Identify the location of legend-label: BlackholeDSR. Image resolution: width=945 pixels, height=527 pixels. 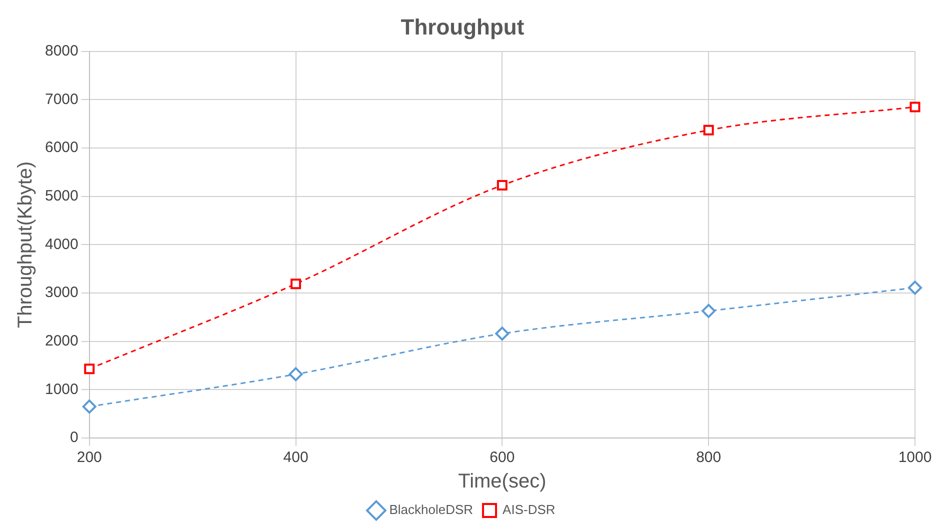
(431, 510).